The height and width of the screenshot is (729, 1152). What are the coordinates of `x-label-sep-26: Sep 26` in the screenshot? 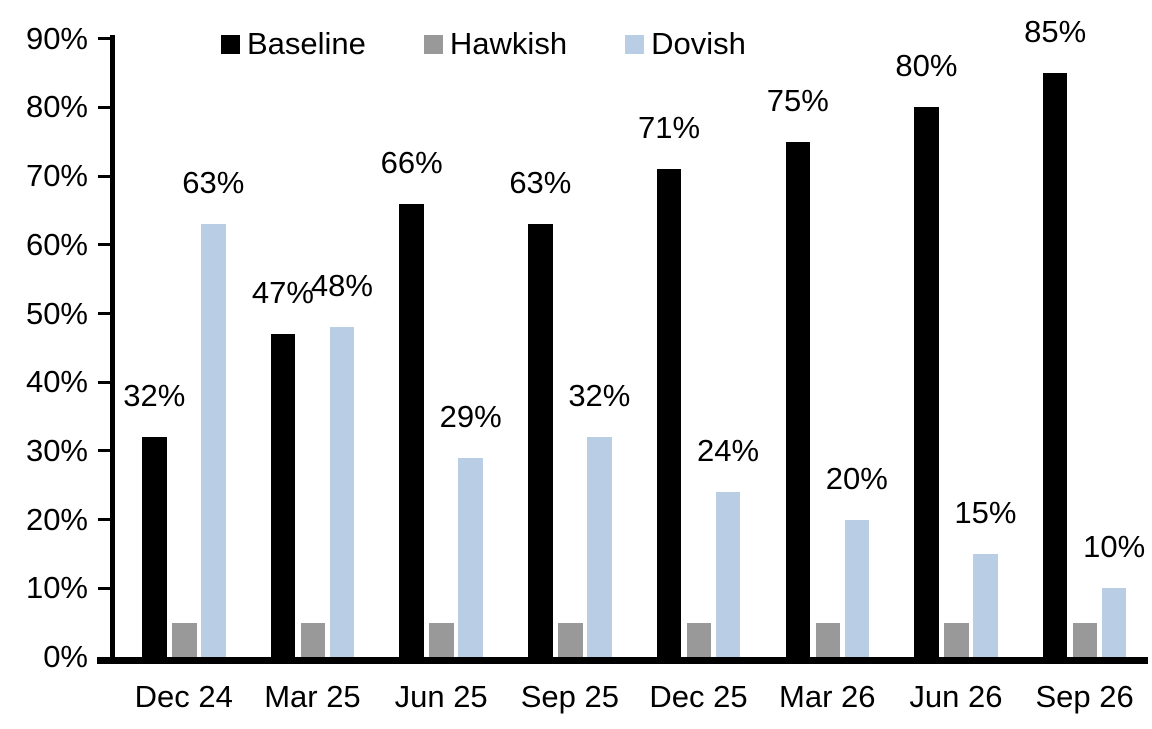 It's located at (1084, 696).